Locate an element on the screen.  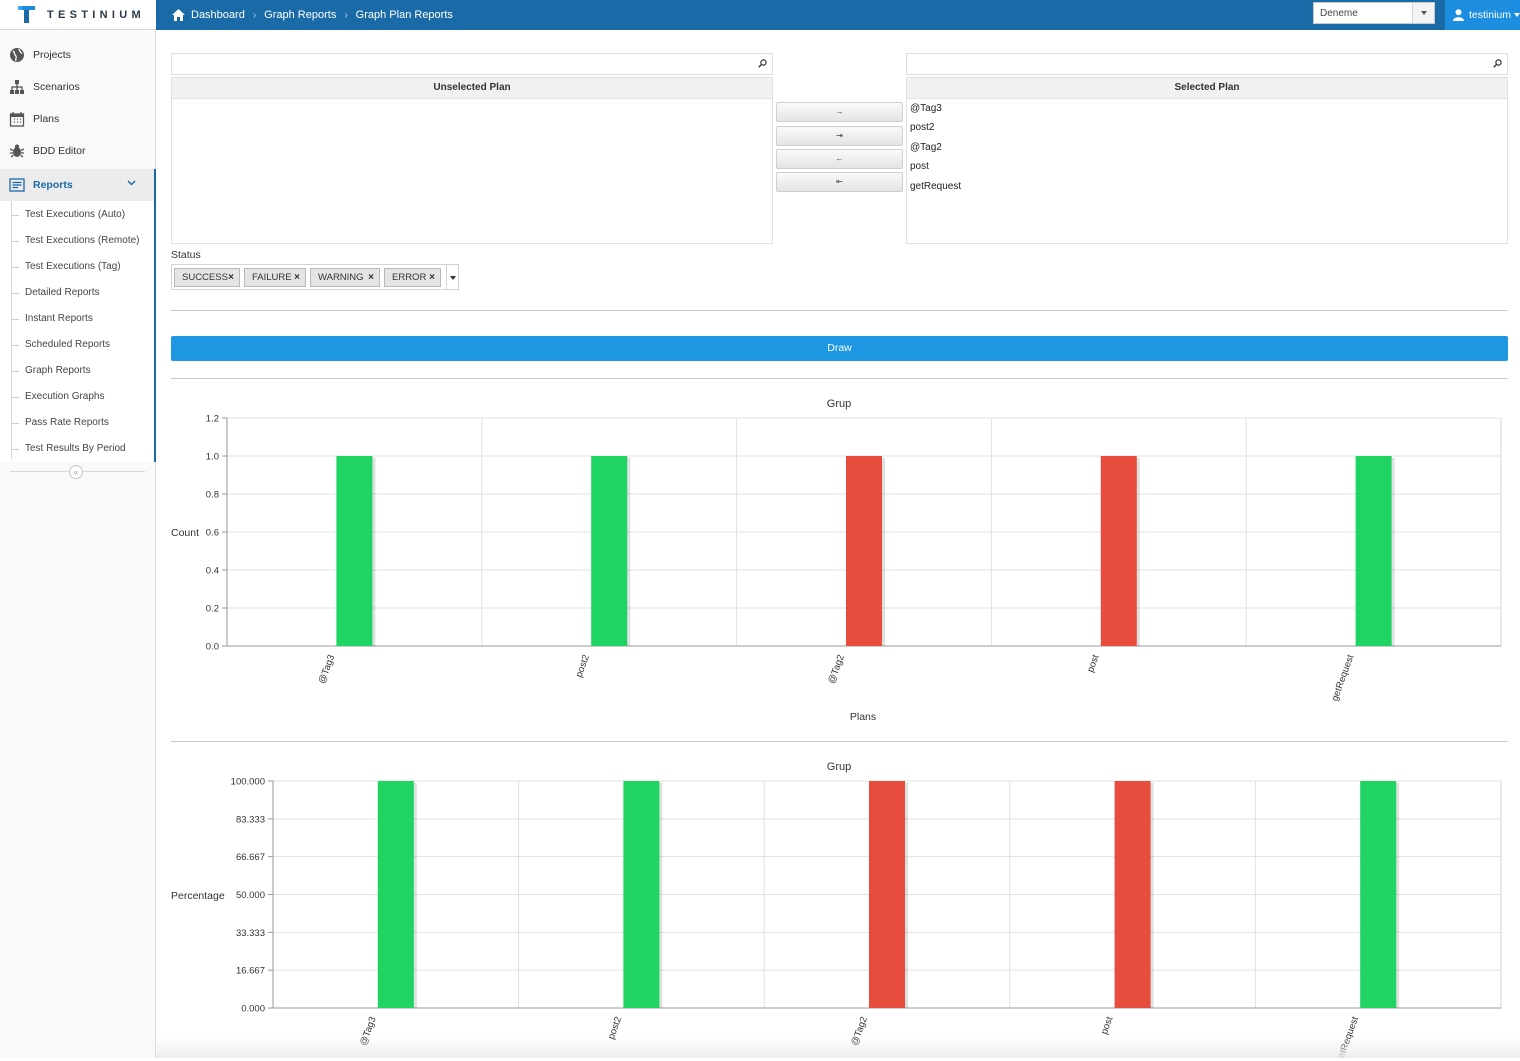
x-tick-label: @Tag2 is located at coordinates (836, 669).